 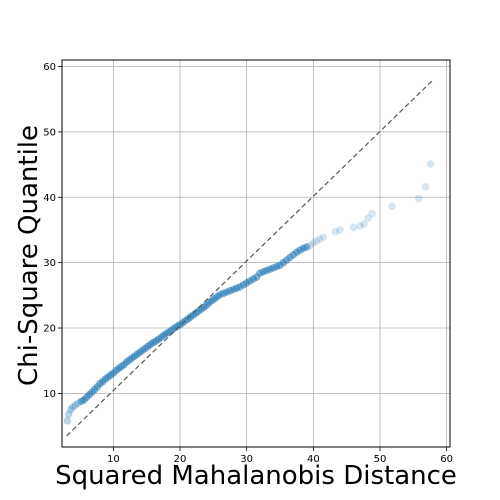 What do you see at coordinates (49, 132) in the screenshot?
I see `y-tick-label: 50` at bounding box center [49, 132].